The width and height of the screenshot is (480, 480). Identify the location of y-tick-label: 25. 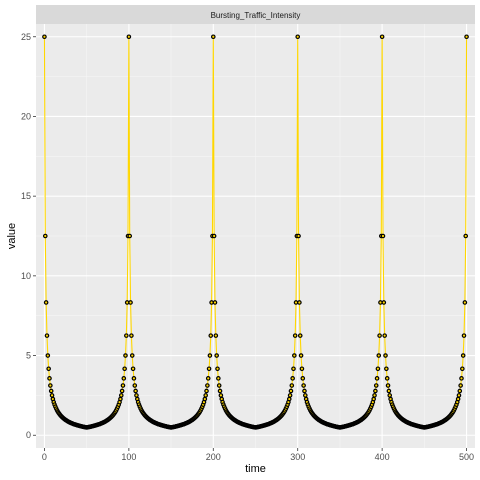
(26, 37).